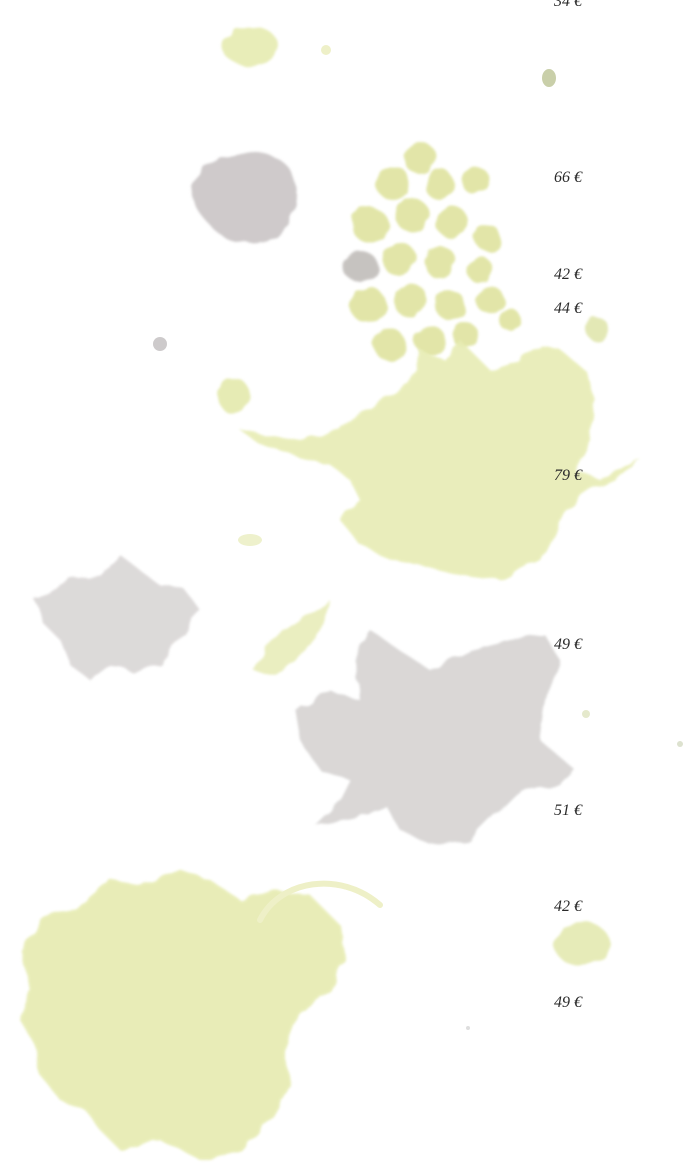  What do you see at coordinates (292, 637) in the screenshot?
I see `green-leaf-small-under` at bounding box center [292, 637].